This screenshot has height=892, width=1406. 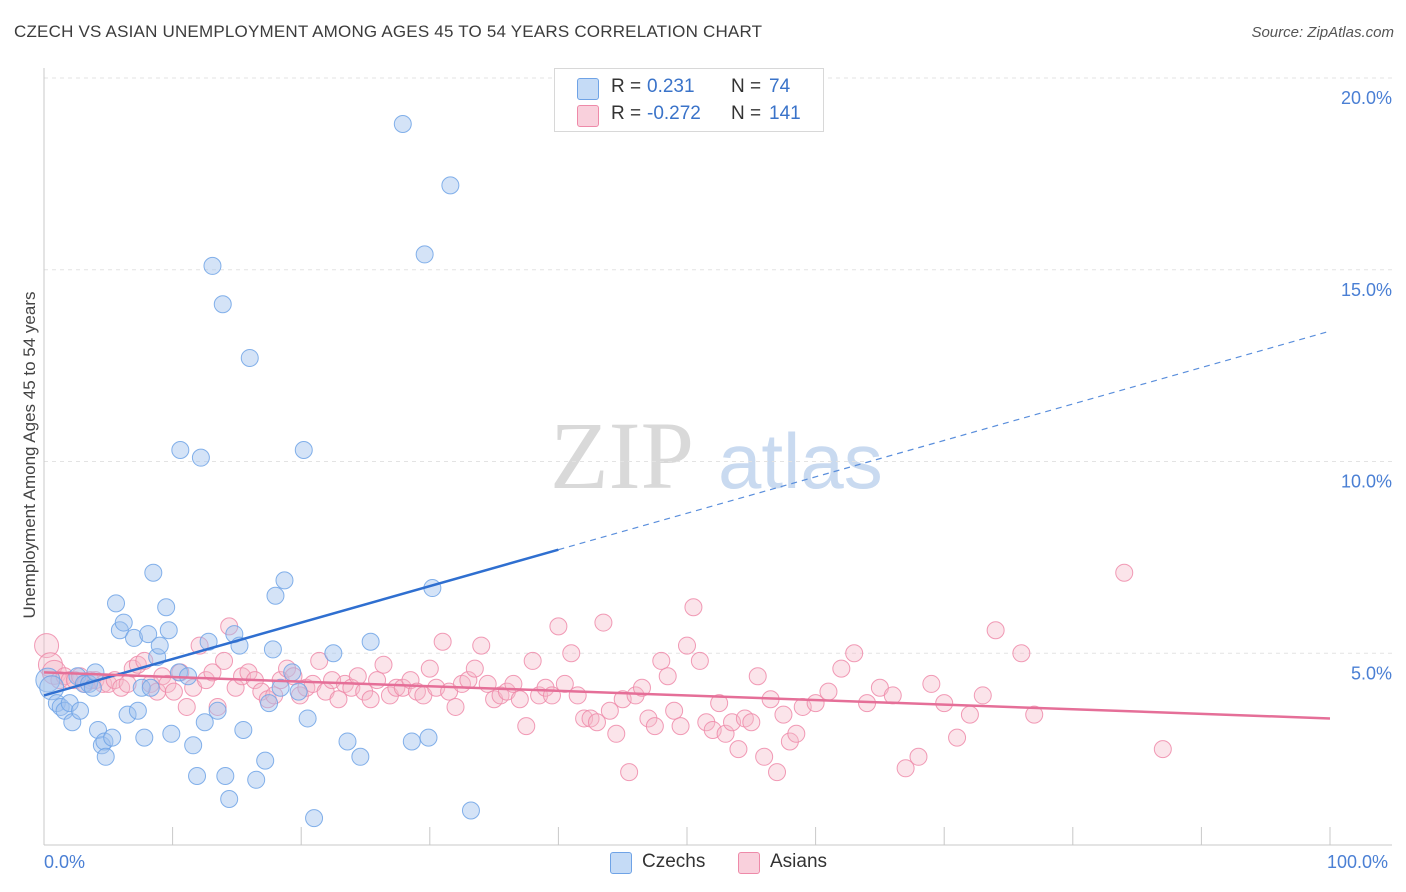 What do you see at coordinates (1358, 862) in the screenshot?
I see `x-tick-label-max: 100.0%` at bounding box center [1358, 862].